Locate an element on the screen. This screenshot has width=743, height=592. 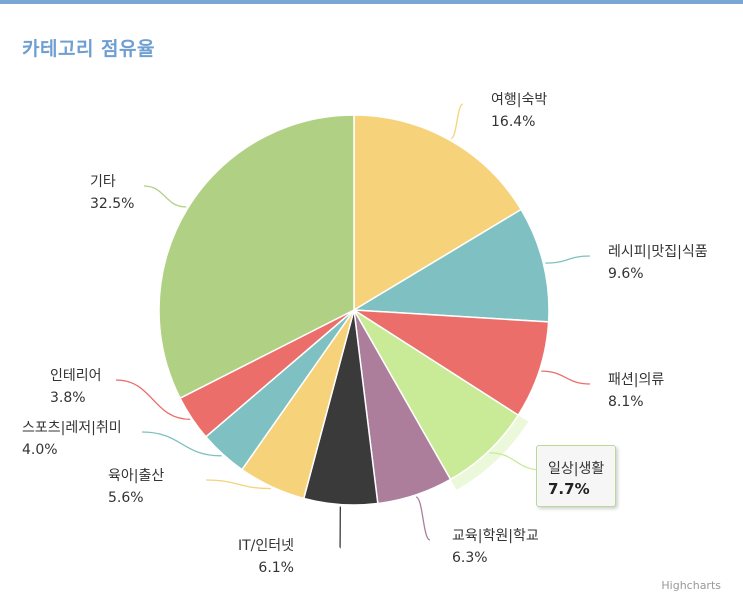
slice-label-name: IT/인터넷 is located at coordinates (266, 546).